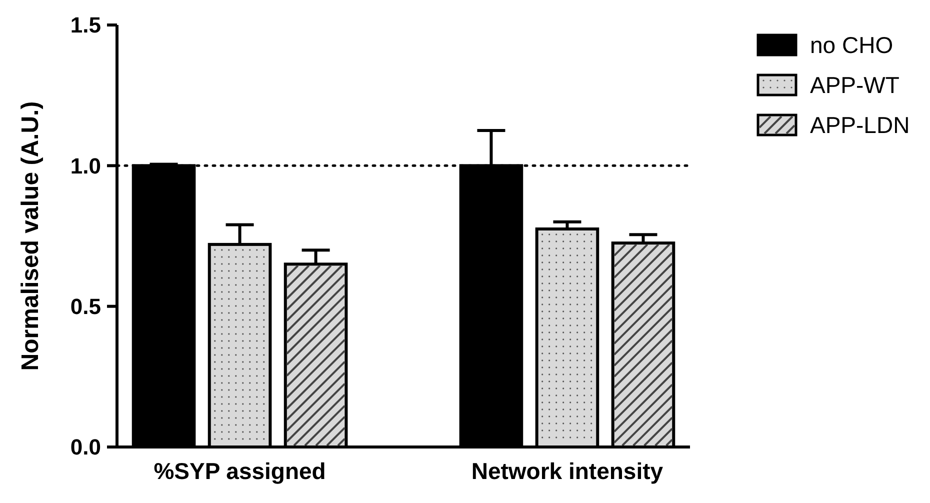  I want to click on x-tick-label: %SYP assigned, so click(240, 471).